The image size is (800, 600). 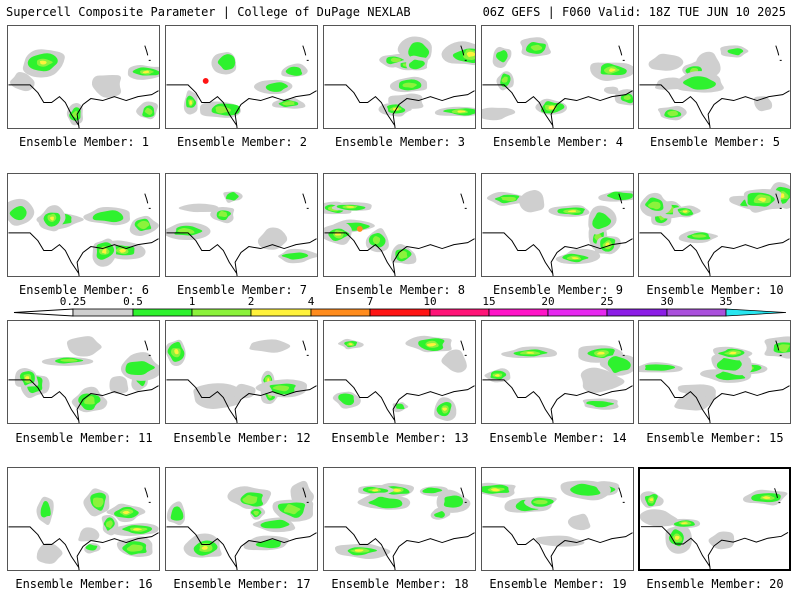 What do you see at coordinates (667, 301) in the screenshot?
I see `colorbar-tick-label: 30` at bounding box center [667, 301].